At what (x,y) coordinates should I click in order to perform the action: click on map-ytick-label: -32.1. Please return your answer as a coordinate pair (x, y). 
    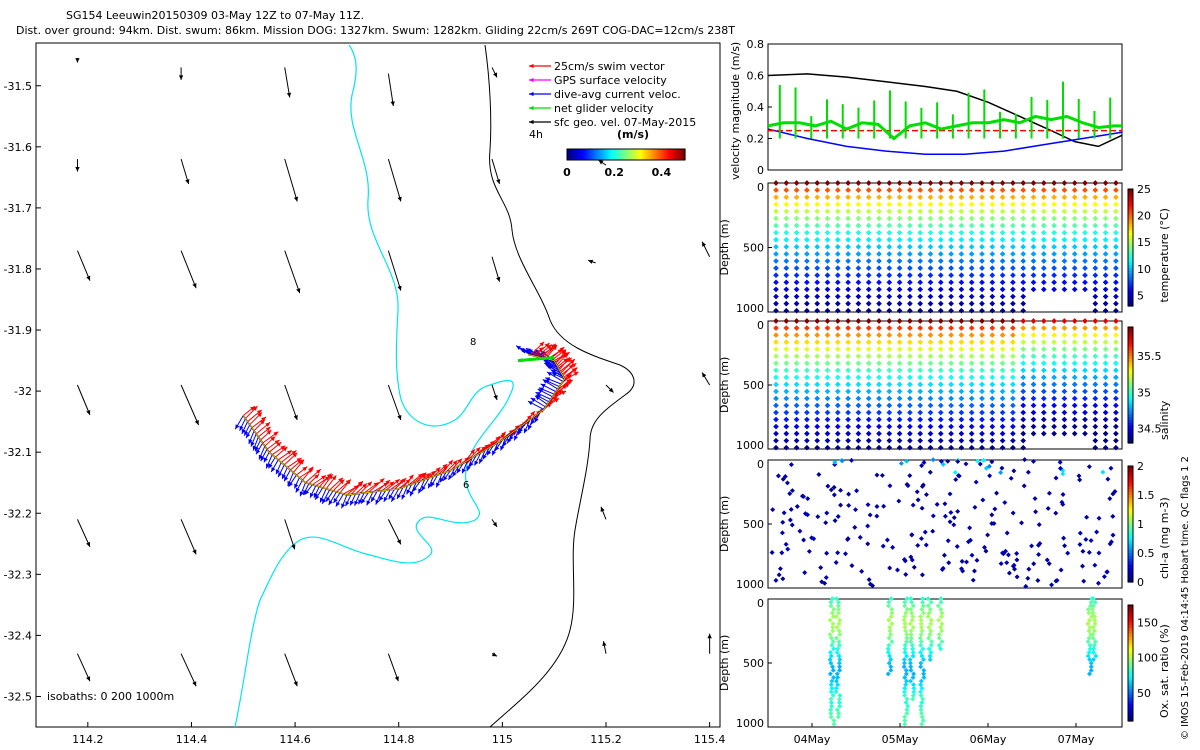
    Looking at the image, I should click on (18, 452).